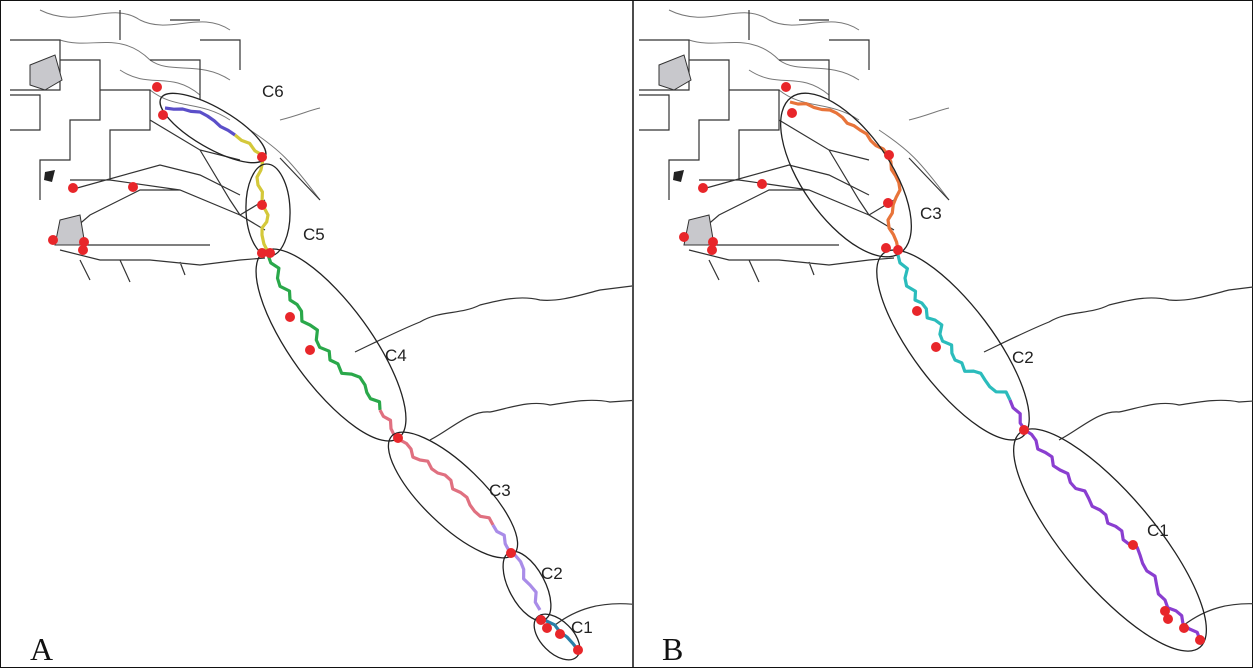 This screenshot has width=1253, height=668. I want to click on panel-label: A, so click(41, 649).